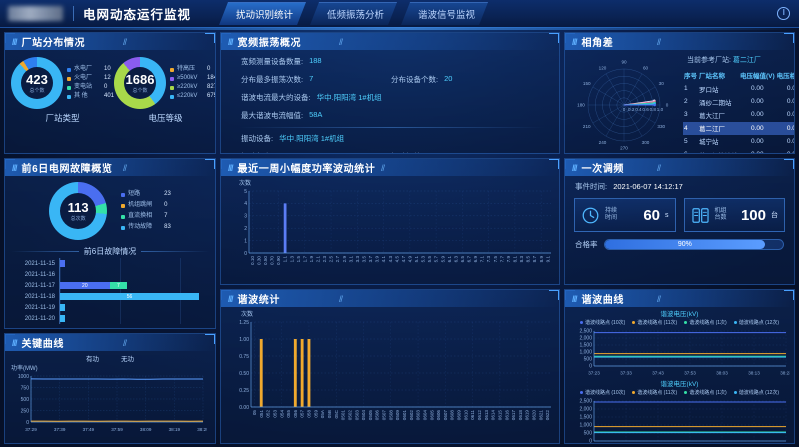 Image resolution: width=799 pixels, height=447 pixels. Describe the element at coordinates (431, 415) in the screenshot. I see `svg-text: 0605` at that location.